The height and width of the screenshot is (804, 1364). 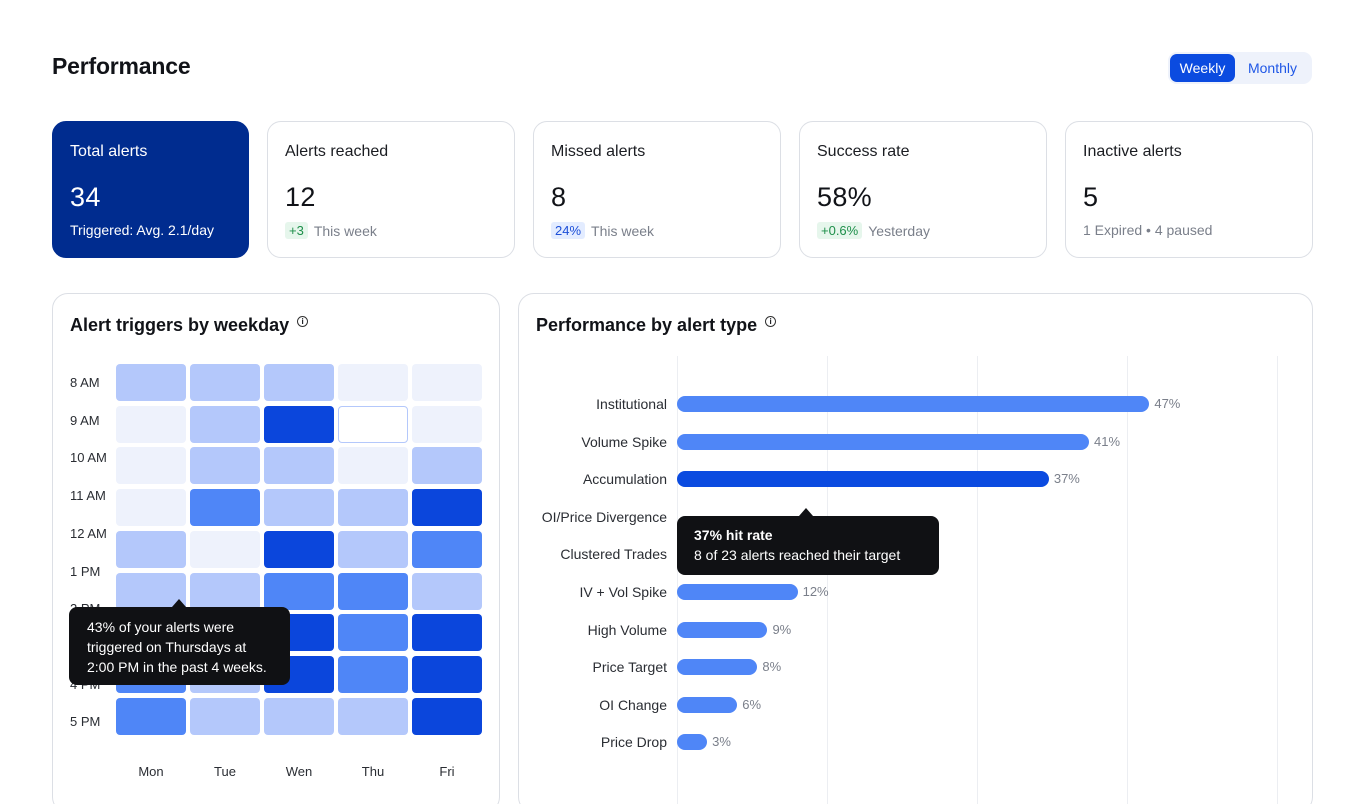 I want to click on change-badge: +3, so click(x=296, y=230).